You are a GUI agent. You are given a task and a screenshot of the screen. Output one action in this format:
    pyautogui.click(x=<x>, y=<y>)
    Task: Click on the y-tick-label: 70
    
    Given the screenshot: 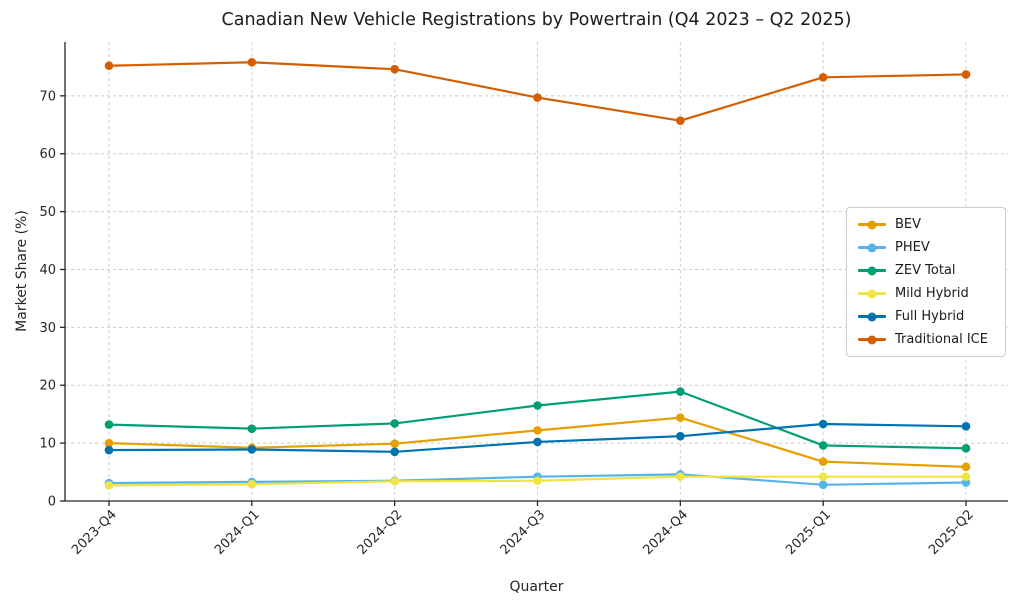 What is the action you would take?
    pyautogui.click(x=47, y=96)
    